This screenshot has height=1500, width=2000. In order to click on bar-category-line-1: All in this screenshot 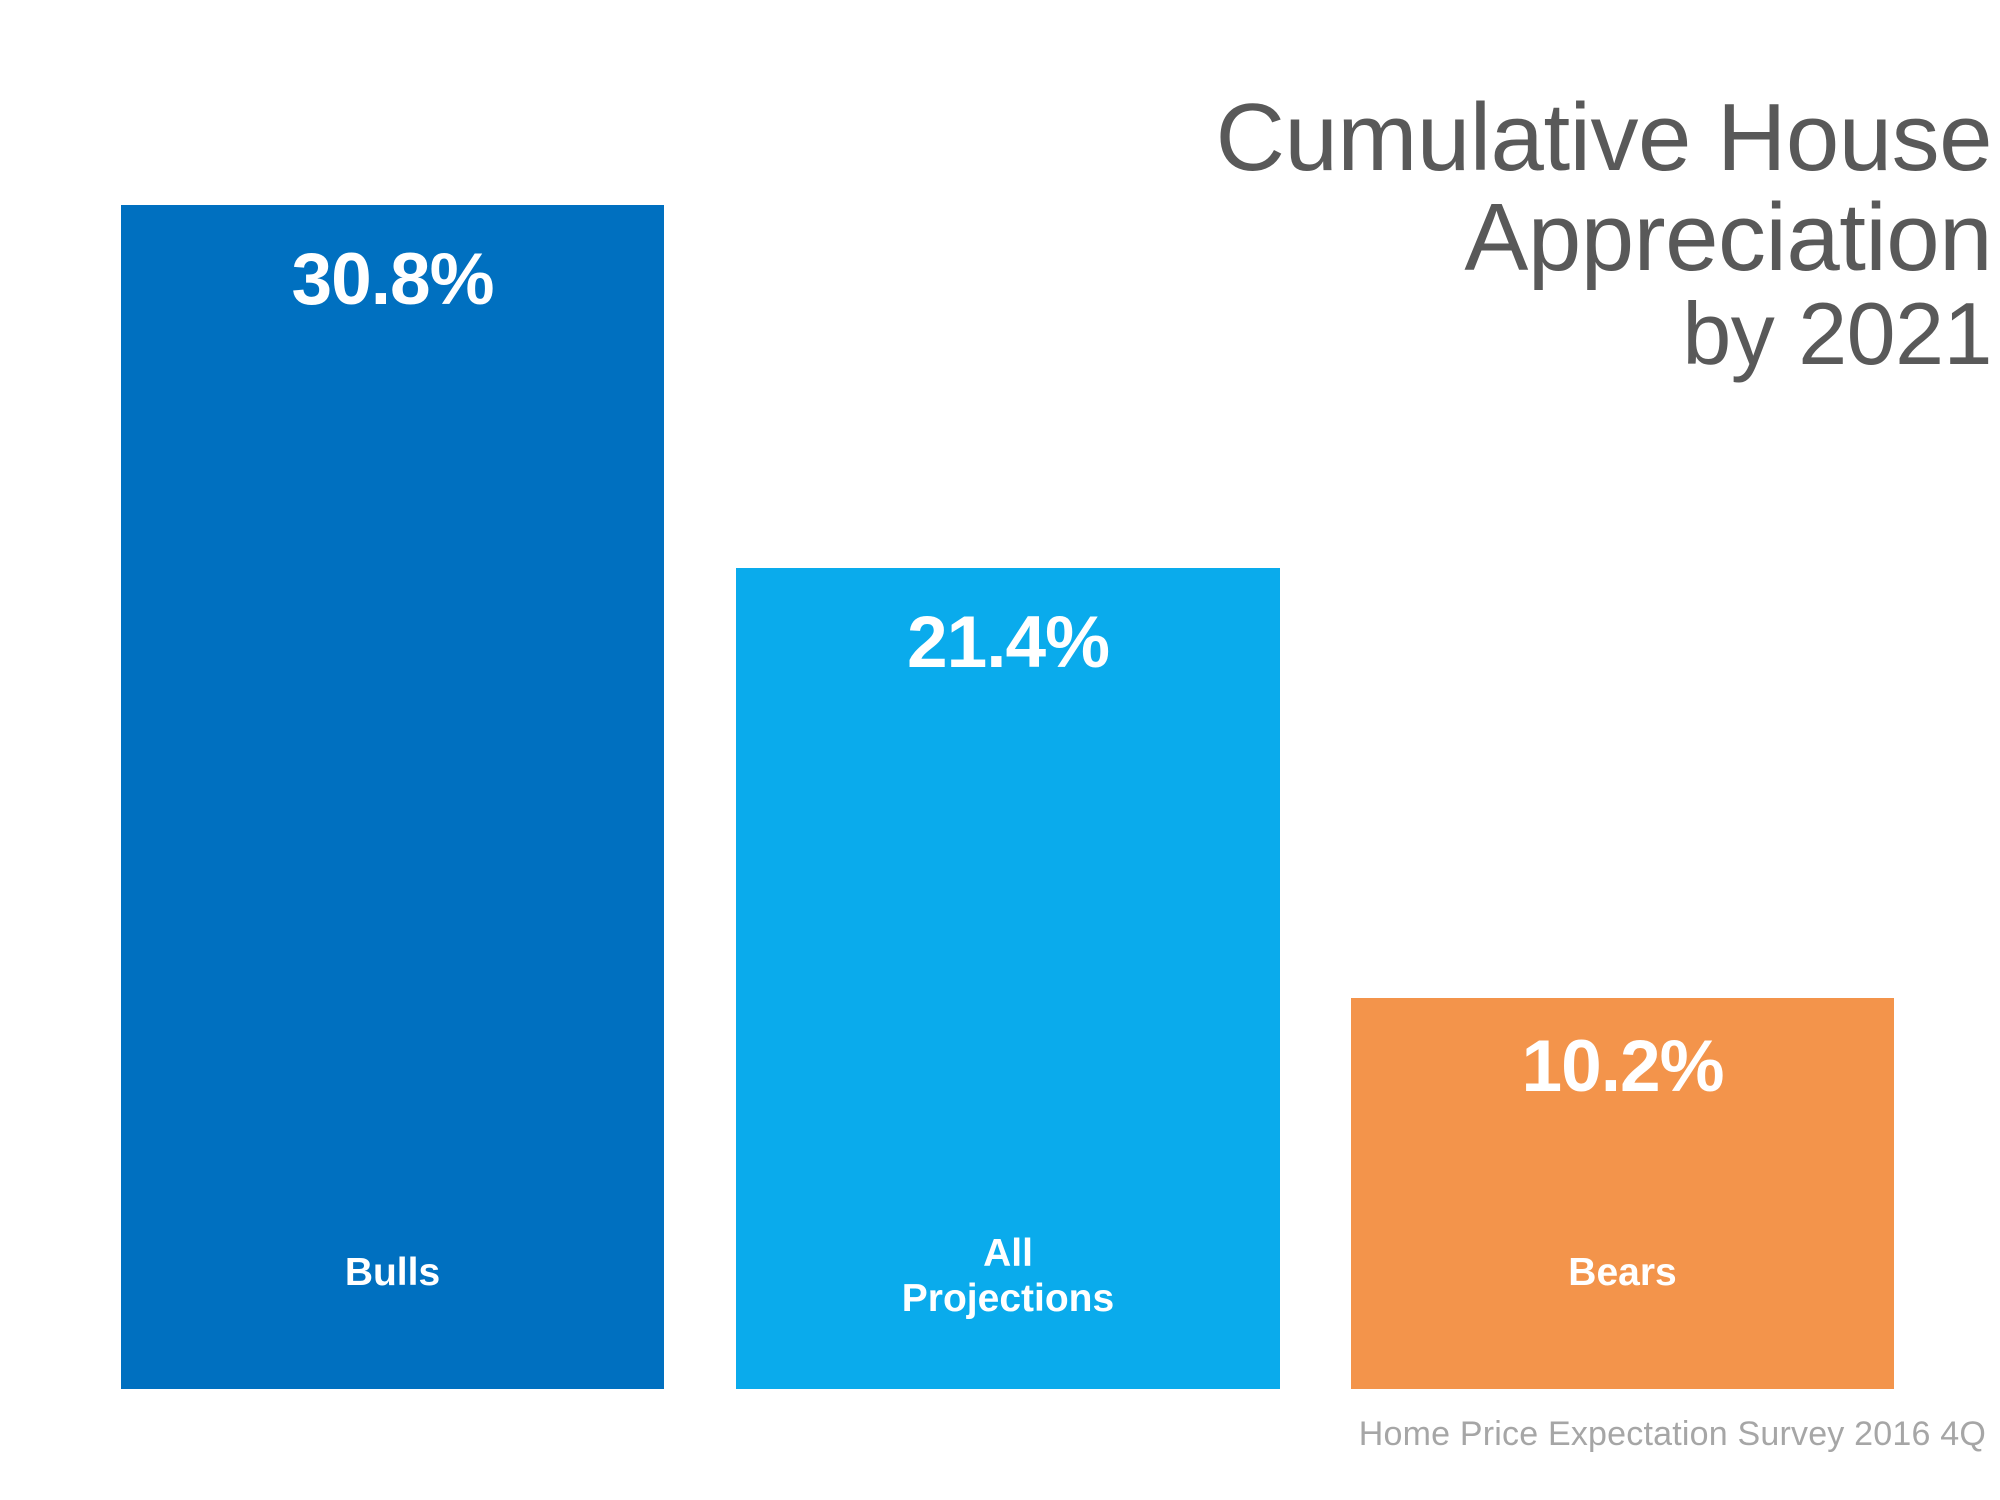, I will do `click(1008, 1254)`.